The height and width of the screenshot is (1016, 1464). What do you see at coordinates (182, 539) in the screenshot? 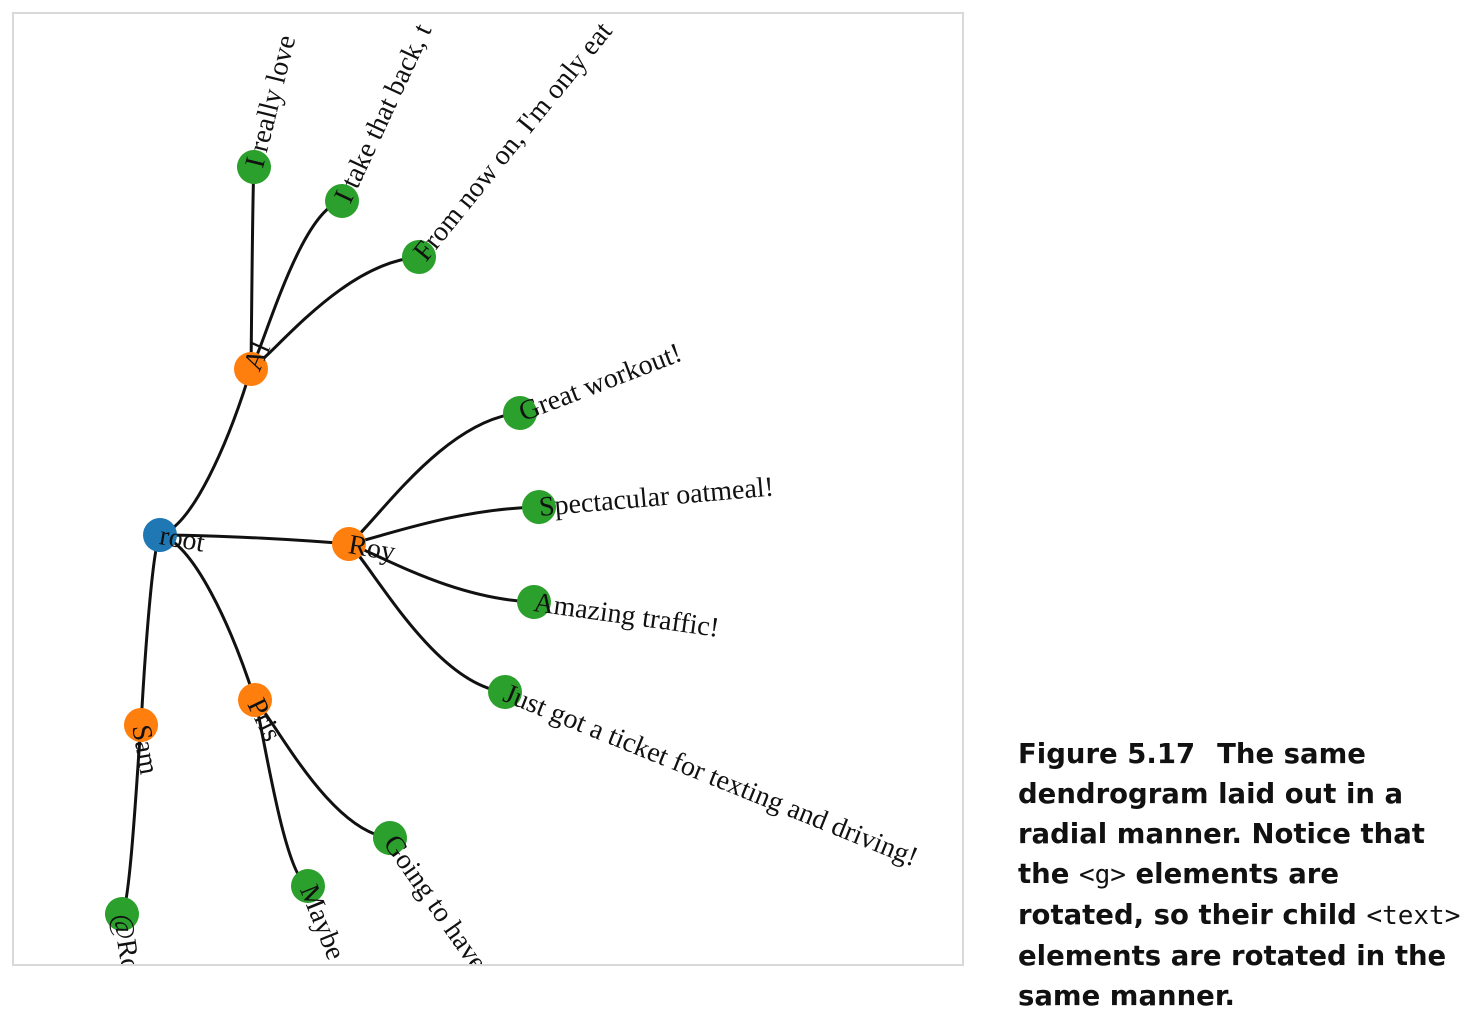
I see `node-label-root: root` at bounding box center [182, 539].